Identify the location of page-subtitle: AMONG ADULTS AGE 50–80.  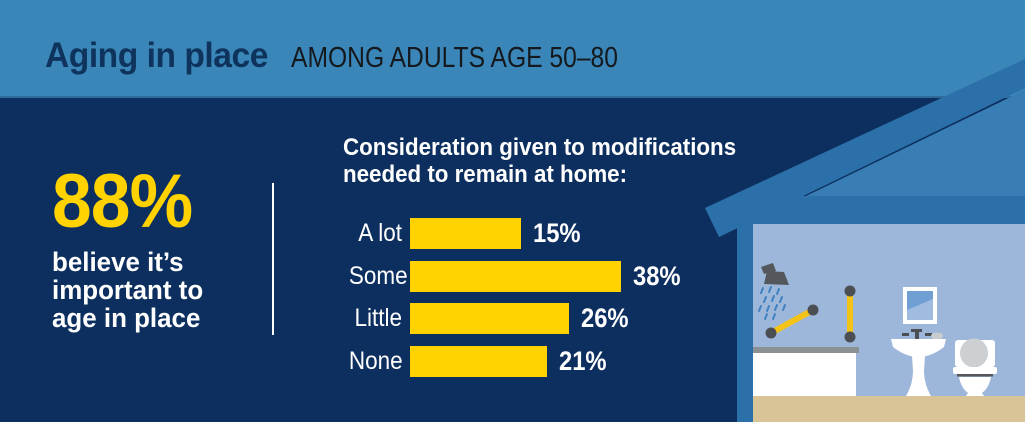
(455, 58).